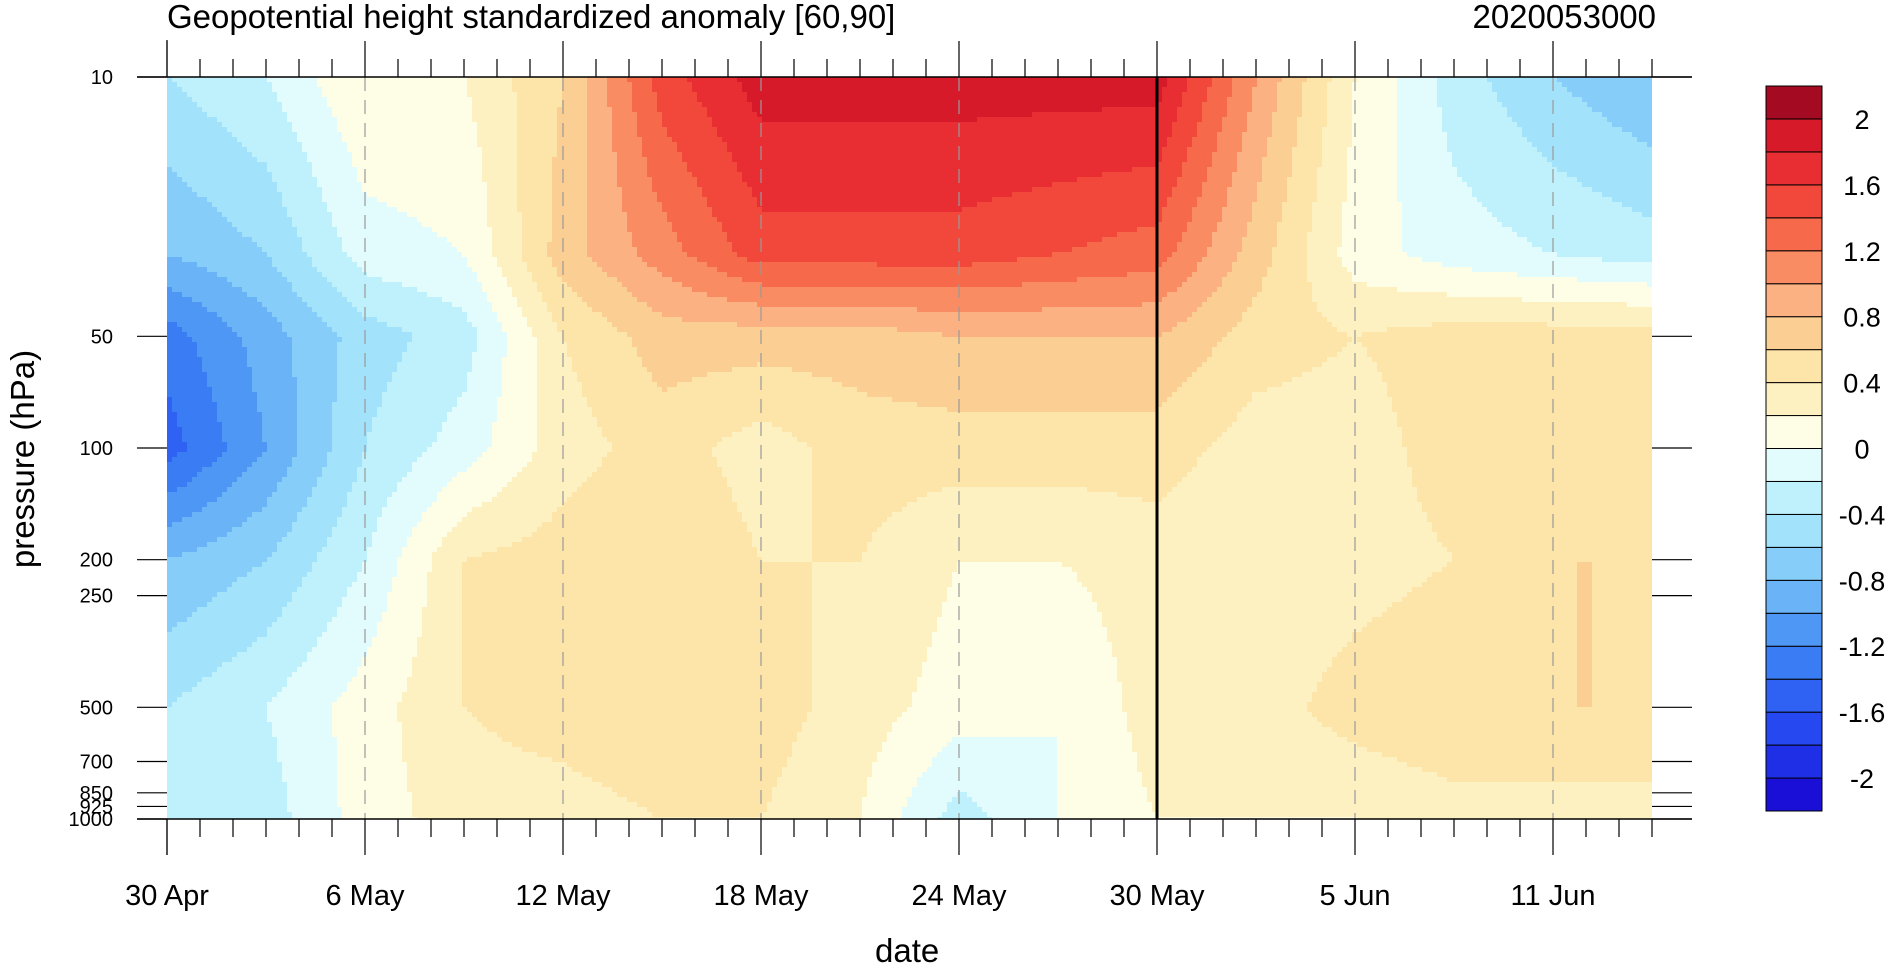 The height and width of the screenshot is (970, 1889). What do you see at coordinates (1553, 896) in the screenshot?
I see `x-tick-label: 11 Jun` at bounding box center [1553, 896].